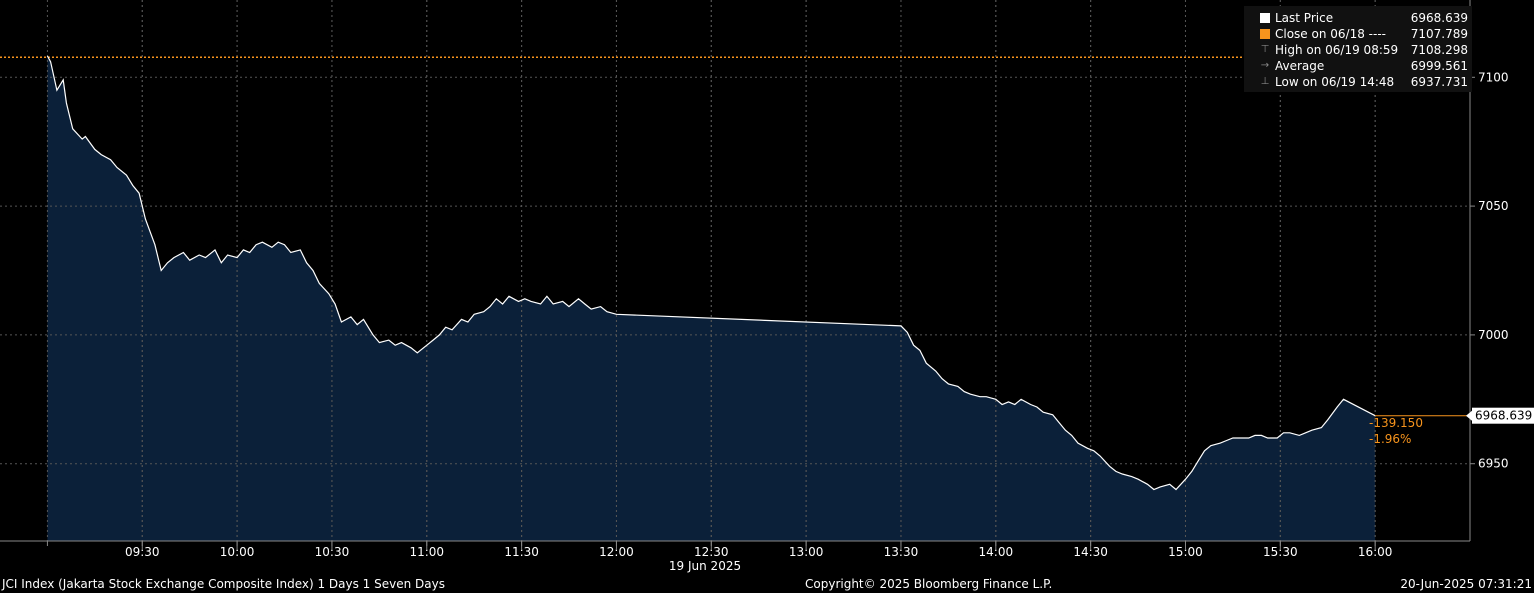 This screenshot has height=593, width=1534. Describe the element at coordinates (426, 552) in the screenshot. I see `x-tick-label: 11:00` at that location.